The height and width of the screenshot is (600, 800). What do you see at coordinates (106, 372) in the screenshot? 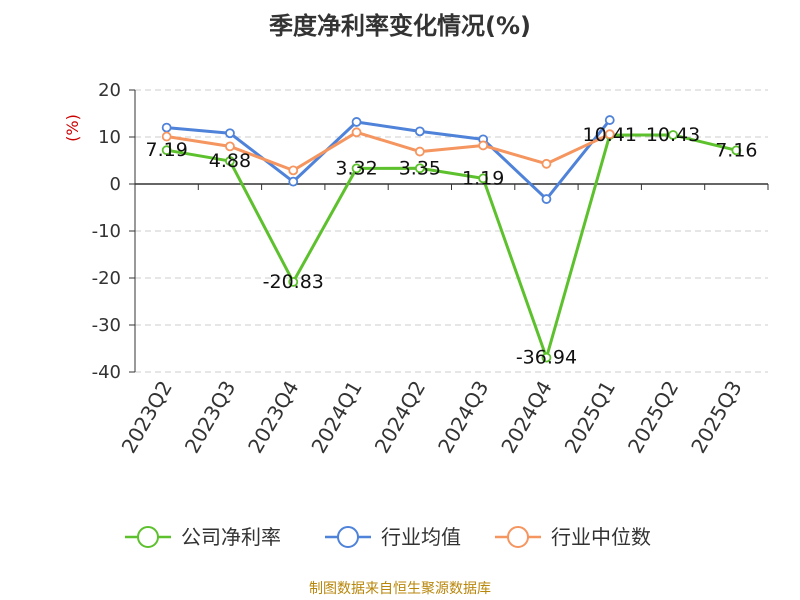
I see `y-tick-label: -40` at bounding box center [106, 372].